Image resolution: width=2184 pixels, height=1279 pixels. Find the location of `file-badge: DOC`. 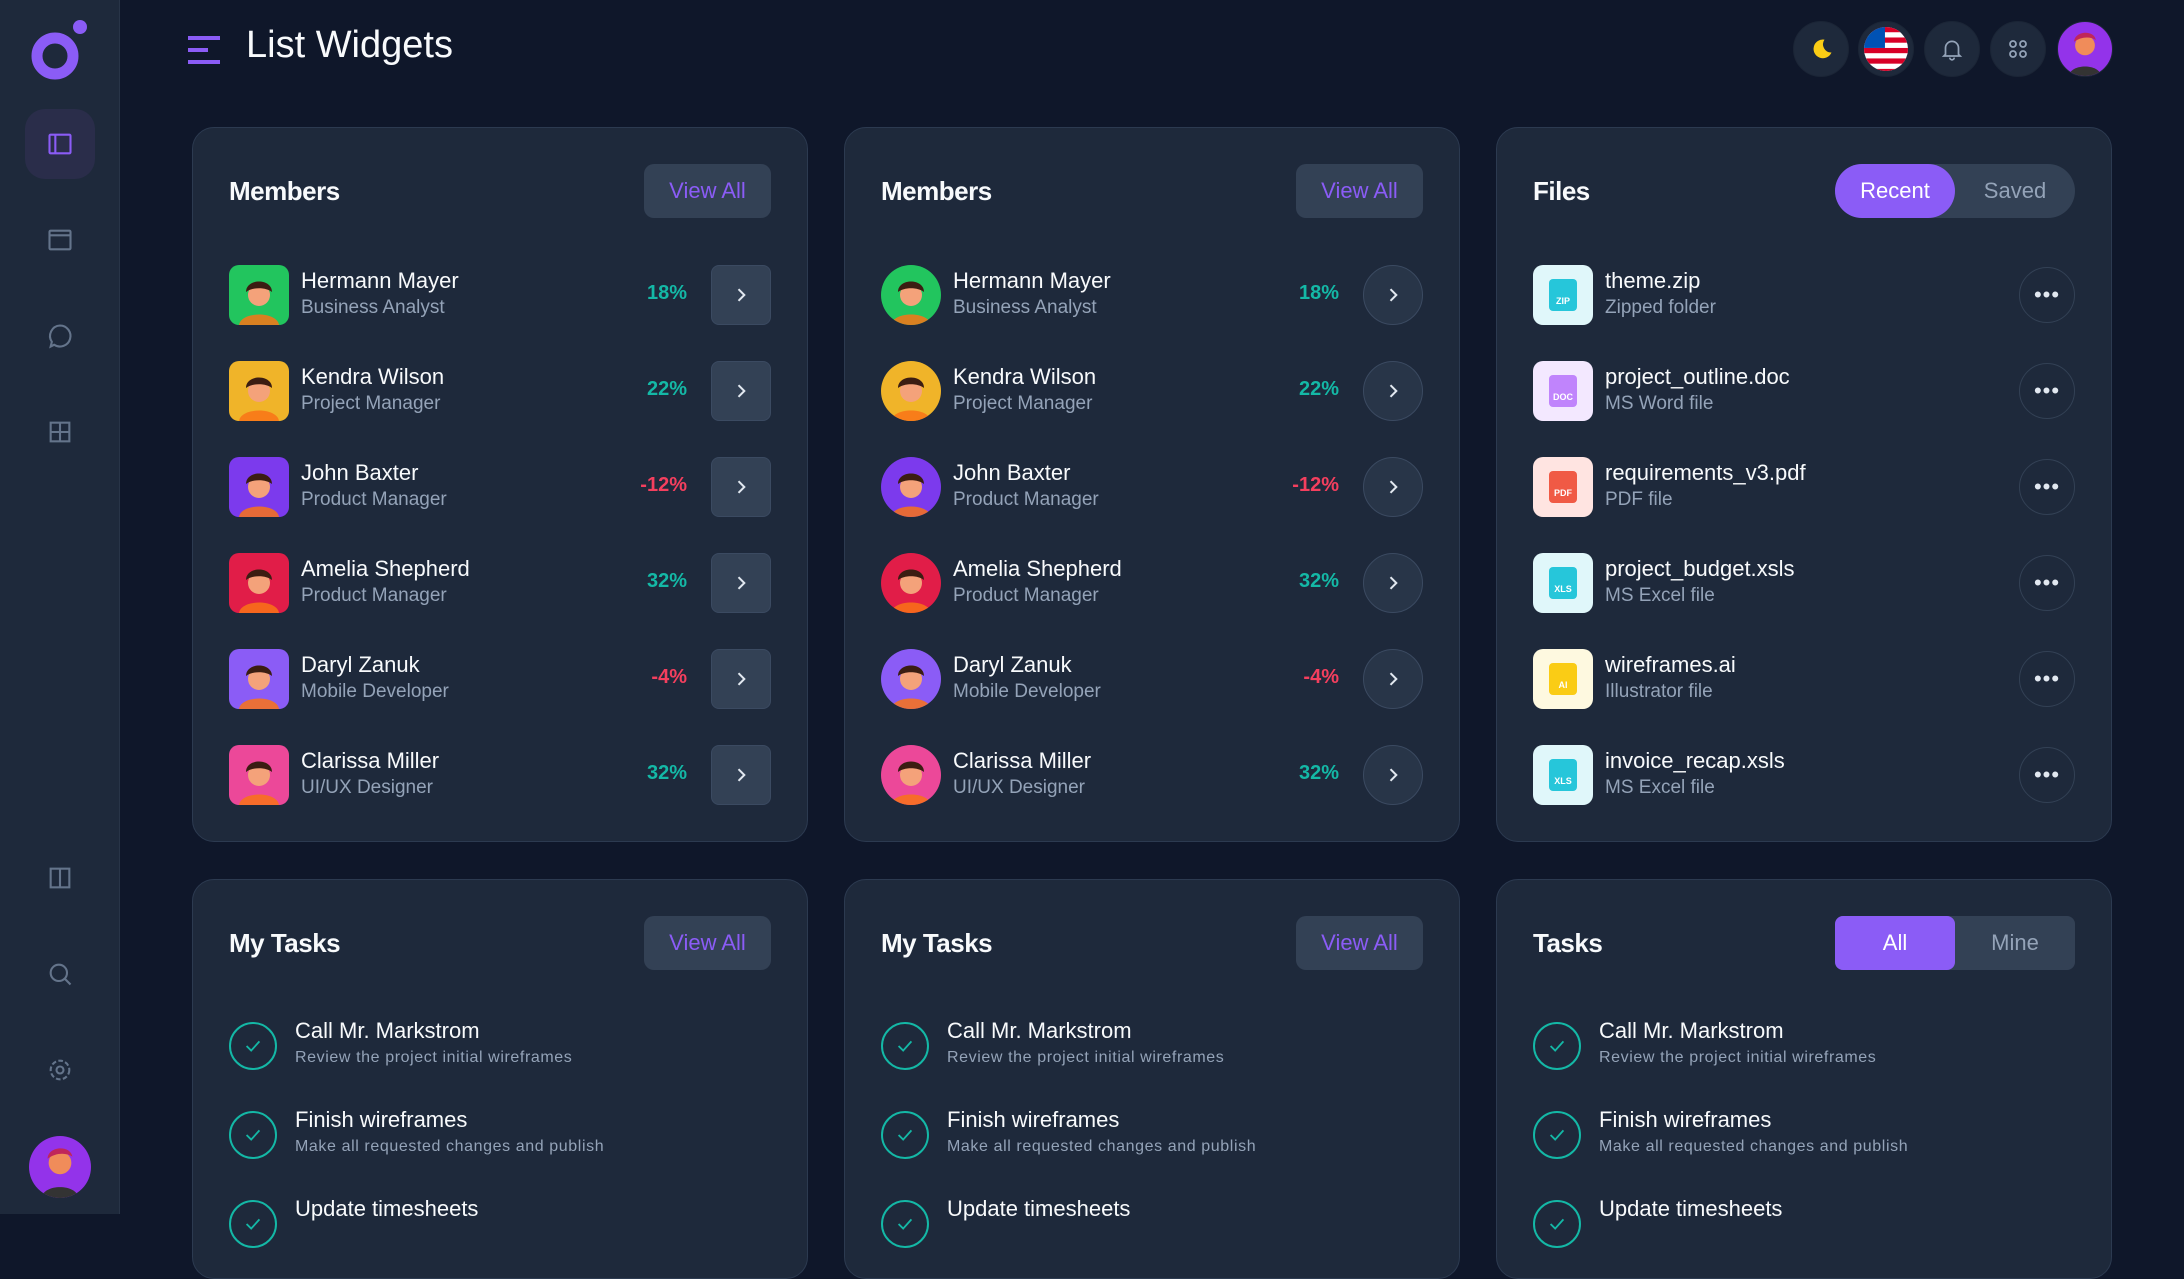

file-badge: DOC is located at coordinates (1563, 391).